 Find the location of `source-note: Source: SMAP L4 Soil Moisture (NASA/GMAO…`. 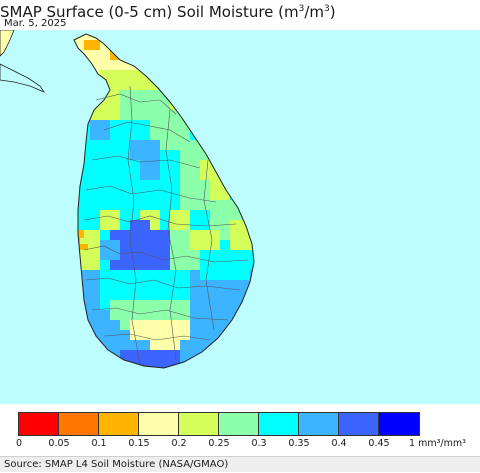

source-note: Source: SMAP L4 Soil Moisture (NASA/GMAO… is located at coordinates (240, 464).